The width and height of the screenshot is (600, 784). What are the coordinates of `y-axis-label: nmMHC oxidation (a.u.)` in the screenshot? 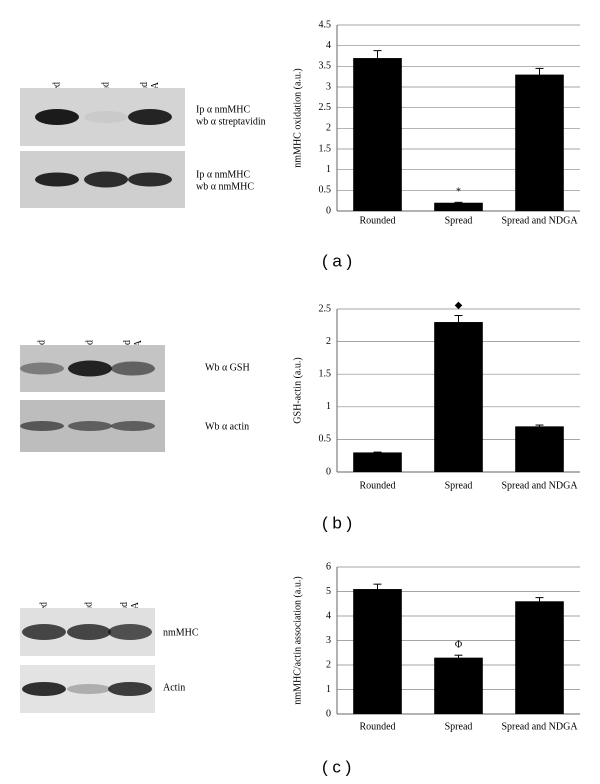 It's located at (297, 117).